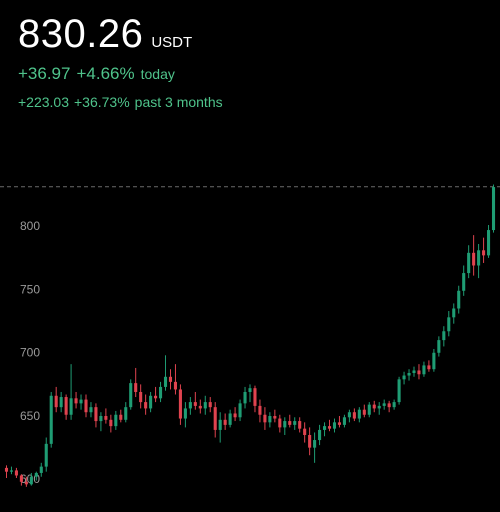  Describe the element at coordinates (30, 353) in the screenshot. I see `y-tick-label: 700` at that location.